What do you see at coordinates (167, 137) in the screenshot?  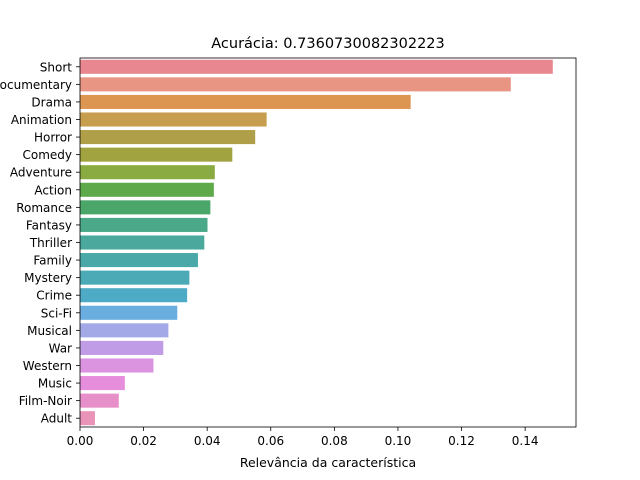 I see `bar-horror` at bounding box center [167, 137].